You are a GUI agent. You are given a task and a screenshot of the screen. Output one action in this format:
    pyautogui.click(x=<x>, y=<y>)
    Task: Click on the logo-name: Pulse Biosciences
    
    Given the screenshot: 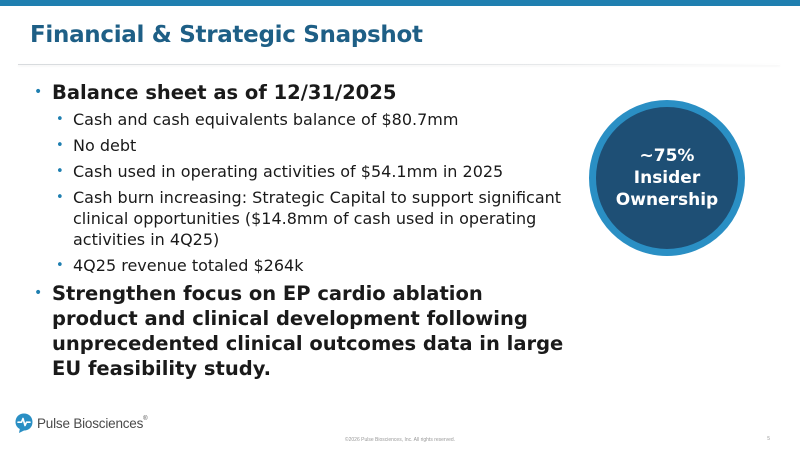 What is the action you would take?
    pyautogui.click(x=90, y=423)
    